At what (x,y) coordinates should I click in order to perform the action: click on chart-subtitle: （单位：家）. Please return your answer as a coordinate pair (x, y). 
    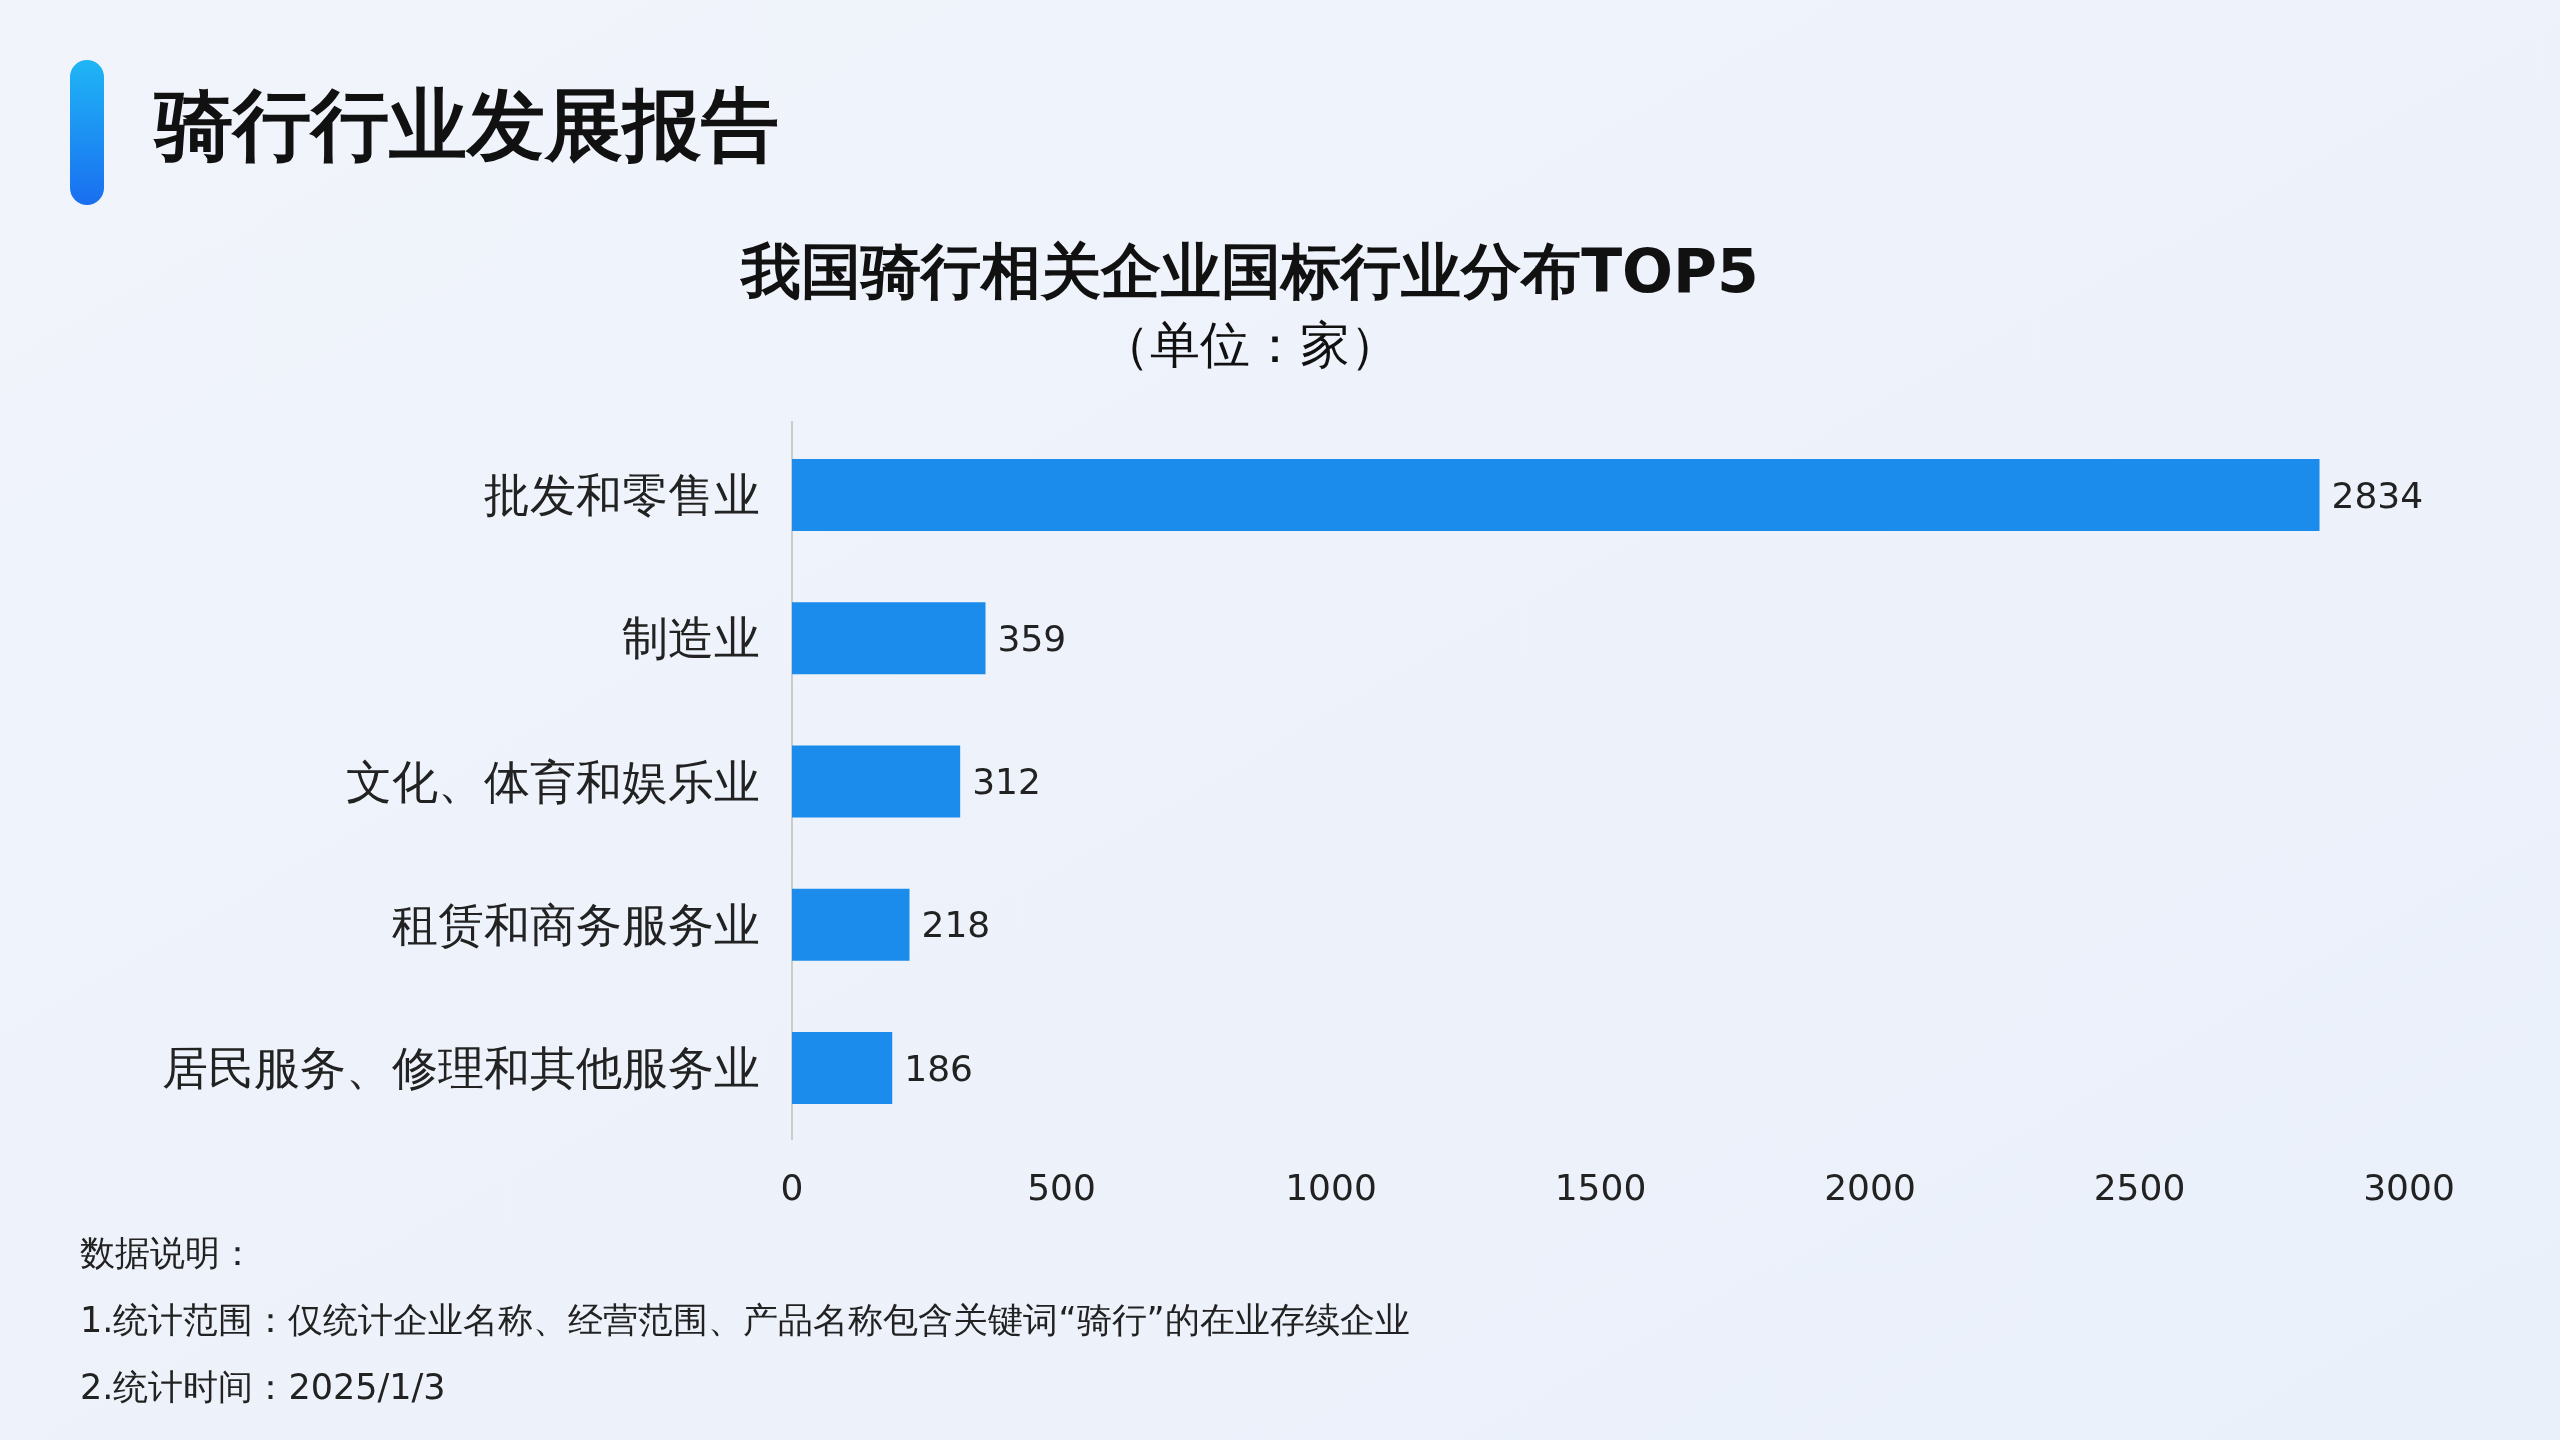
    Looking at the image, I should click on (1250, 345).